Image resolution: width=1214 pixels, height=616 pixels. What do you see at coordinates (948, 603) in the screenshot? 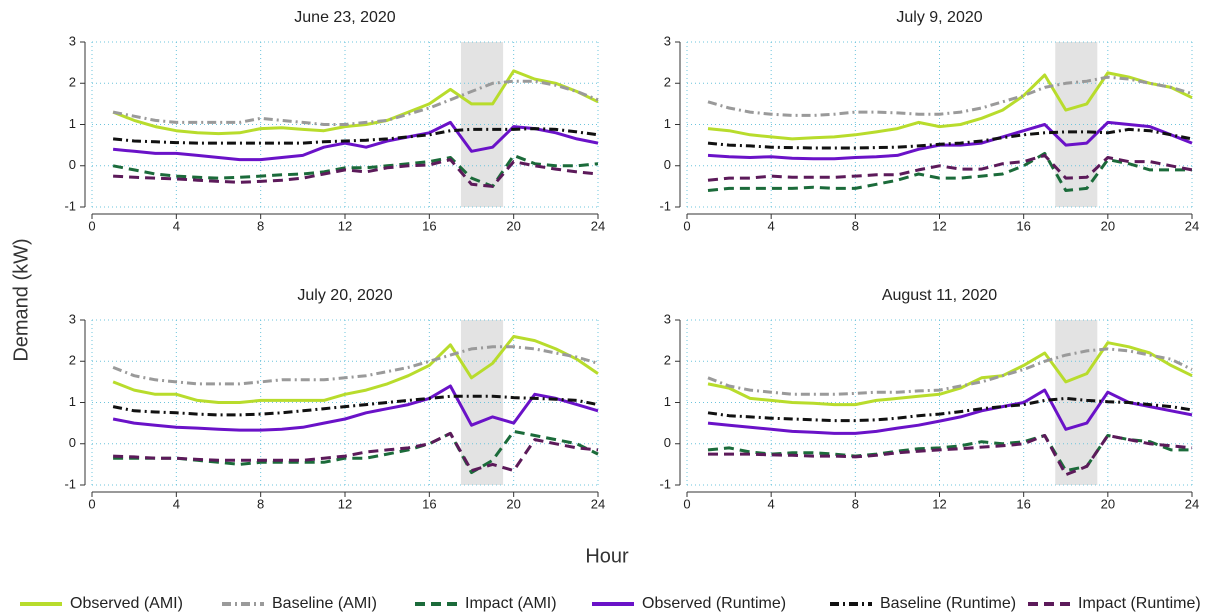
I see `legend-label: Baseline (Runtime)` at bounding box center [948, 603].